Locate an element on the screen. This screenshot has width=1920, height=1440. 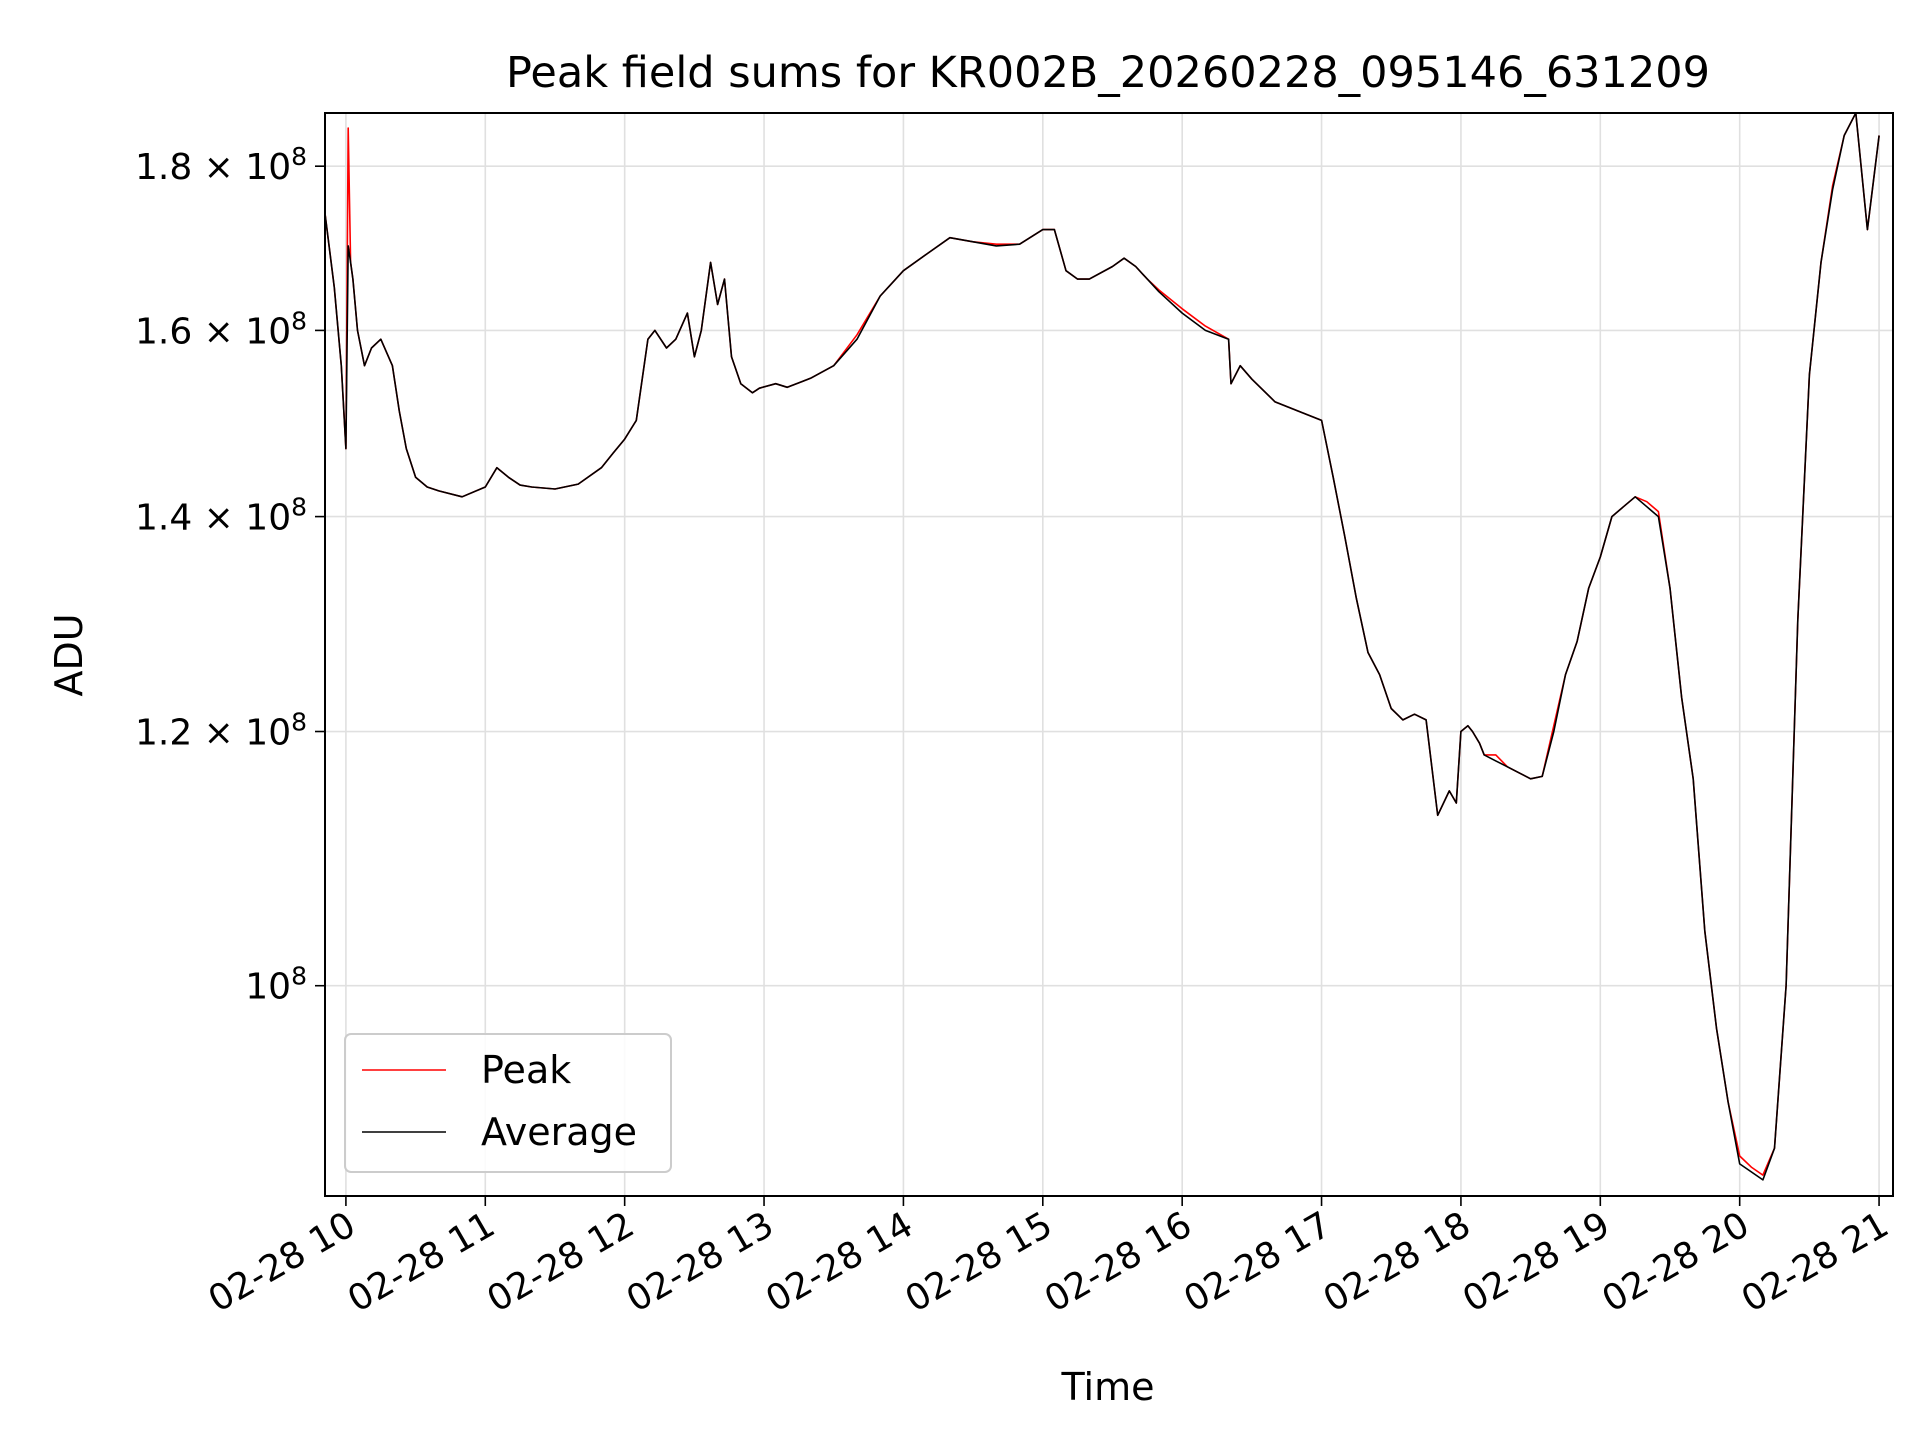
legend-label-average: Average is located at coordinates (559, 1132).